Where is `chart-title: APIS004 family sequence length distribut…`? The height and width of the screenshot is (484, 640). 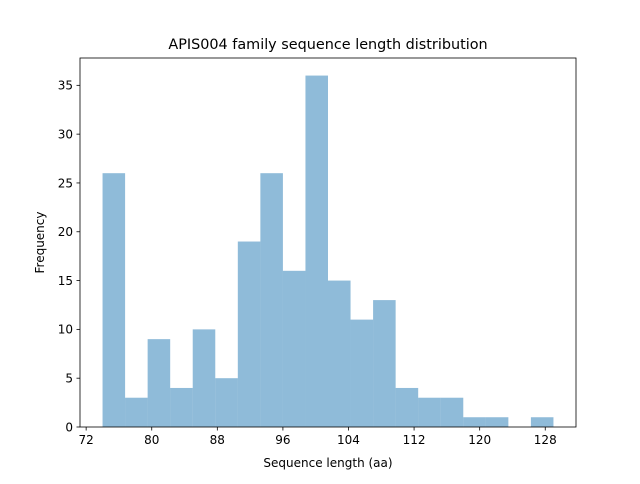
chart-title: APIS004 family sequence length distribut… is located at coordinates (327, 45).